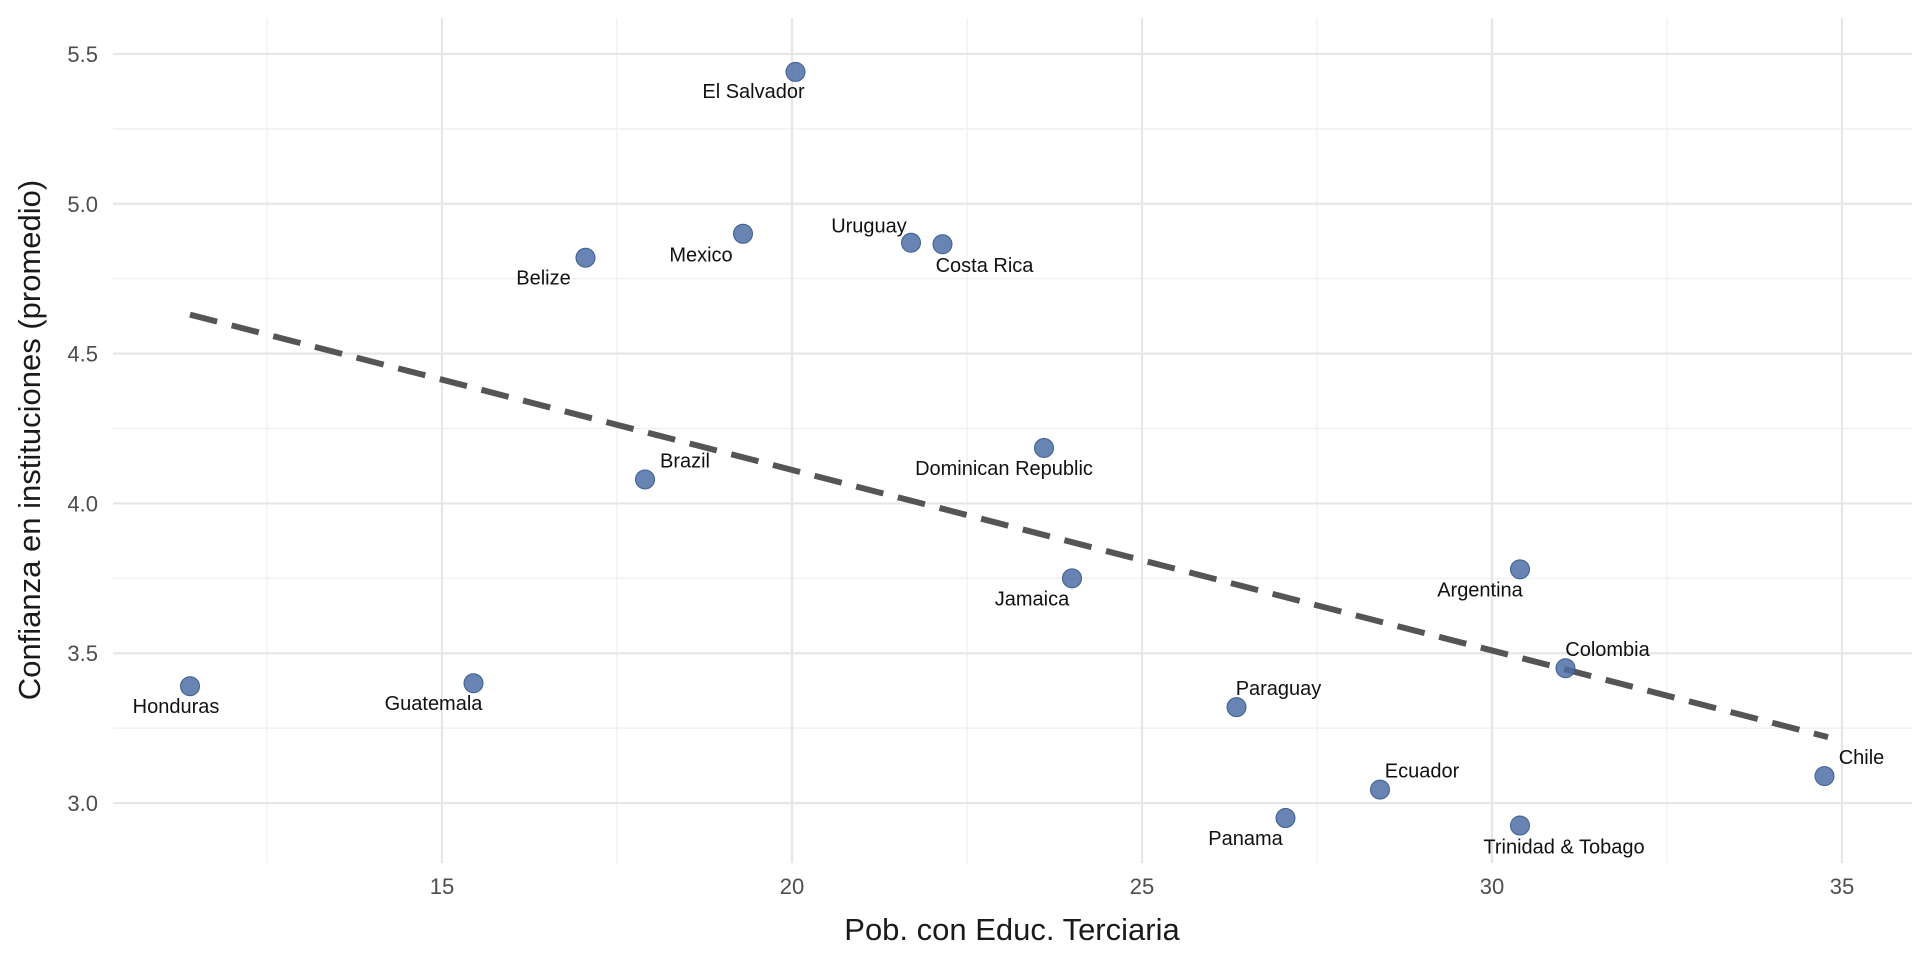 This screenshot has width=1920, height=960. I want to click on y-tick-label: 4.5, so click(82, 354).